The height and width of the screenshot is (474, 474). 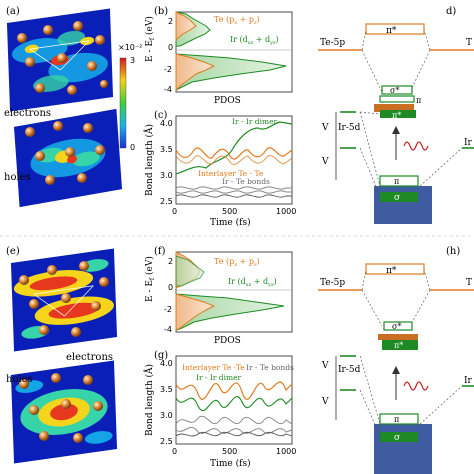 What do you see at coordinates (396, 115) in the screenshot?
I see `level-pistar-filled-top: π*` at bounding box center [396, 115].